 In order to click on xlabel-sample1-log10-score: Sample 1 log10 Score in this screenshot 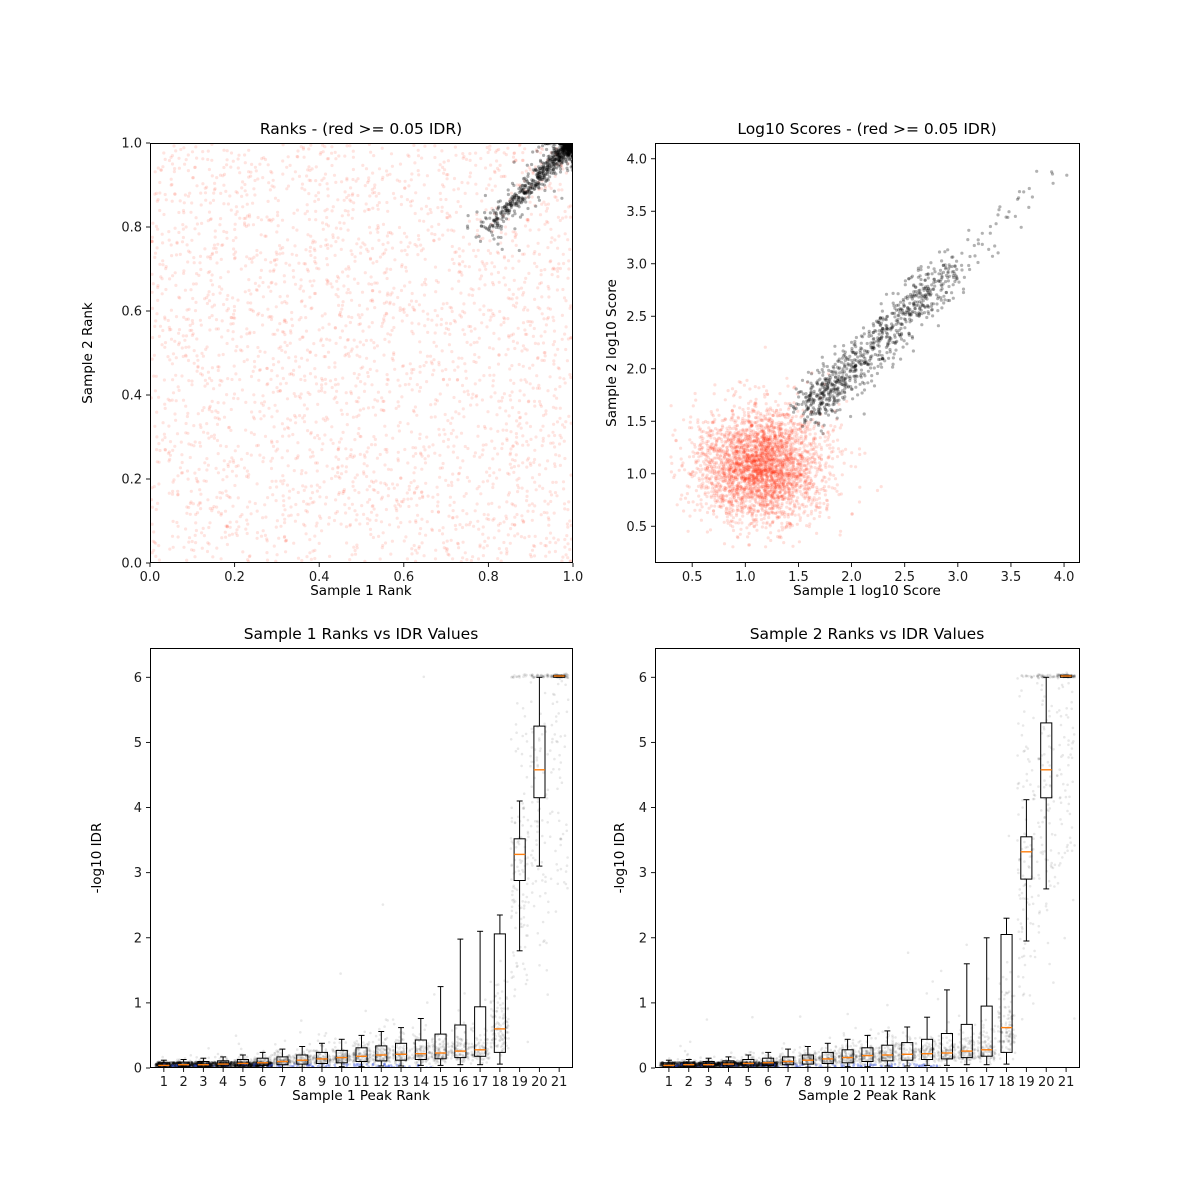, I will do `click(867, 591)`.